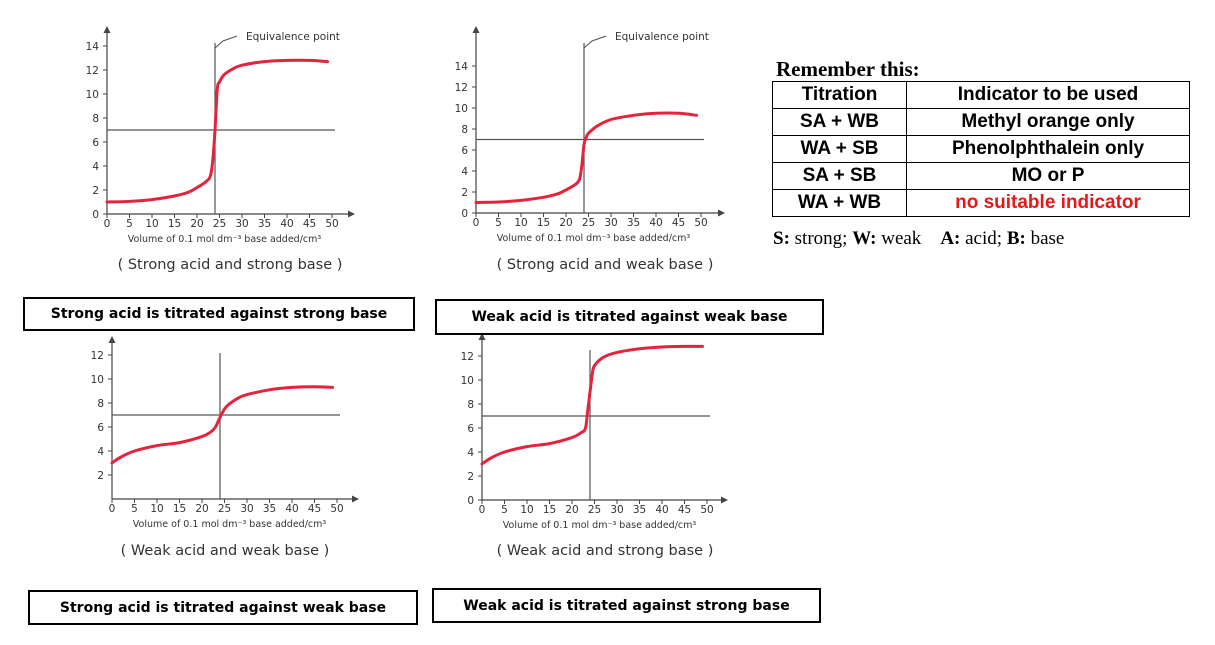 The height and width of the screenshot is (645, 1215). Describe the element at coordinates (230, 265) in the screenshot. I see `caption-1: ( Strong acid and strong base )` at that location.